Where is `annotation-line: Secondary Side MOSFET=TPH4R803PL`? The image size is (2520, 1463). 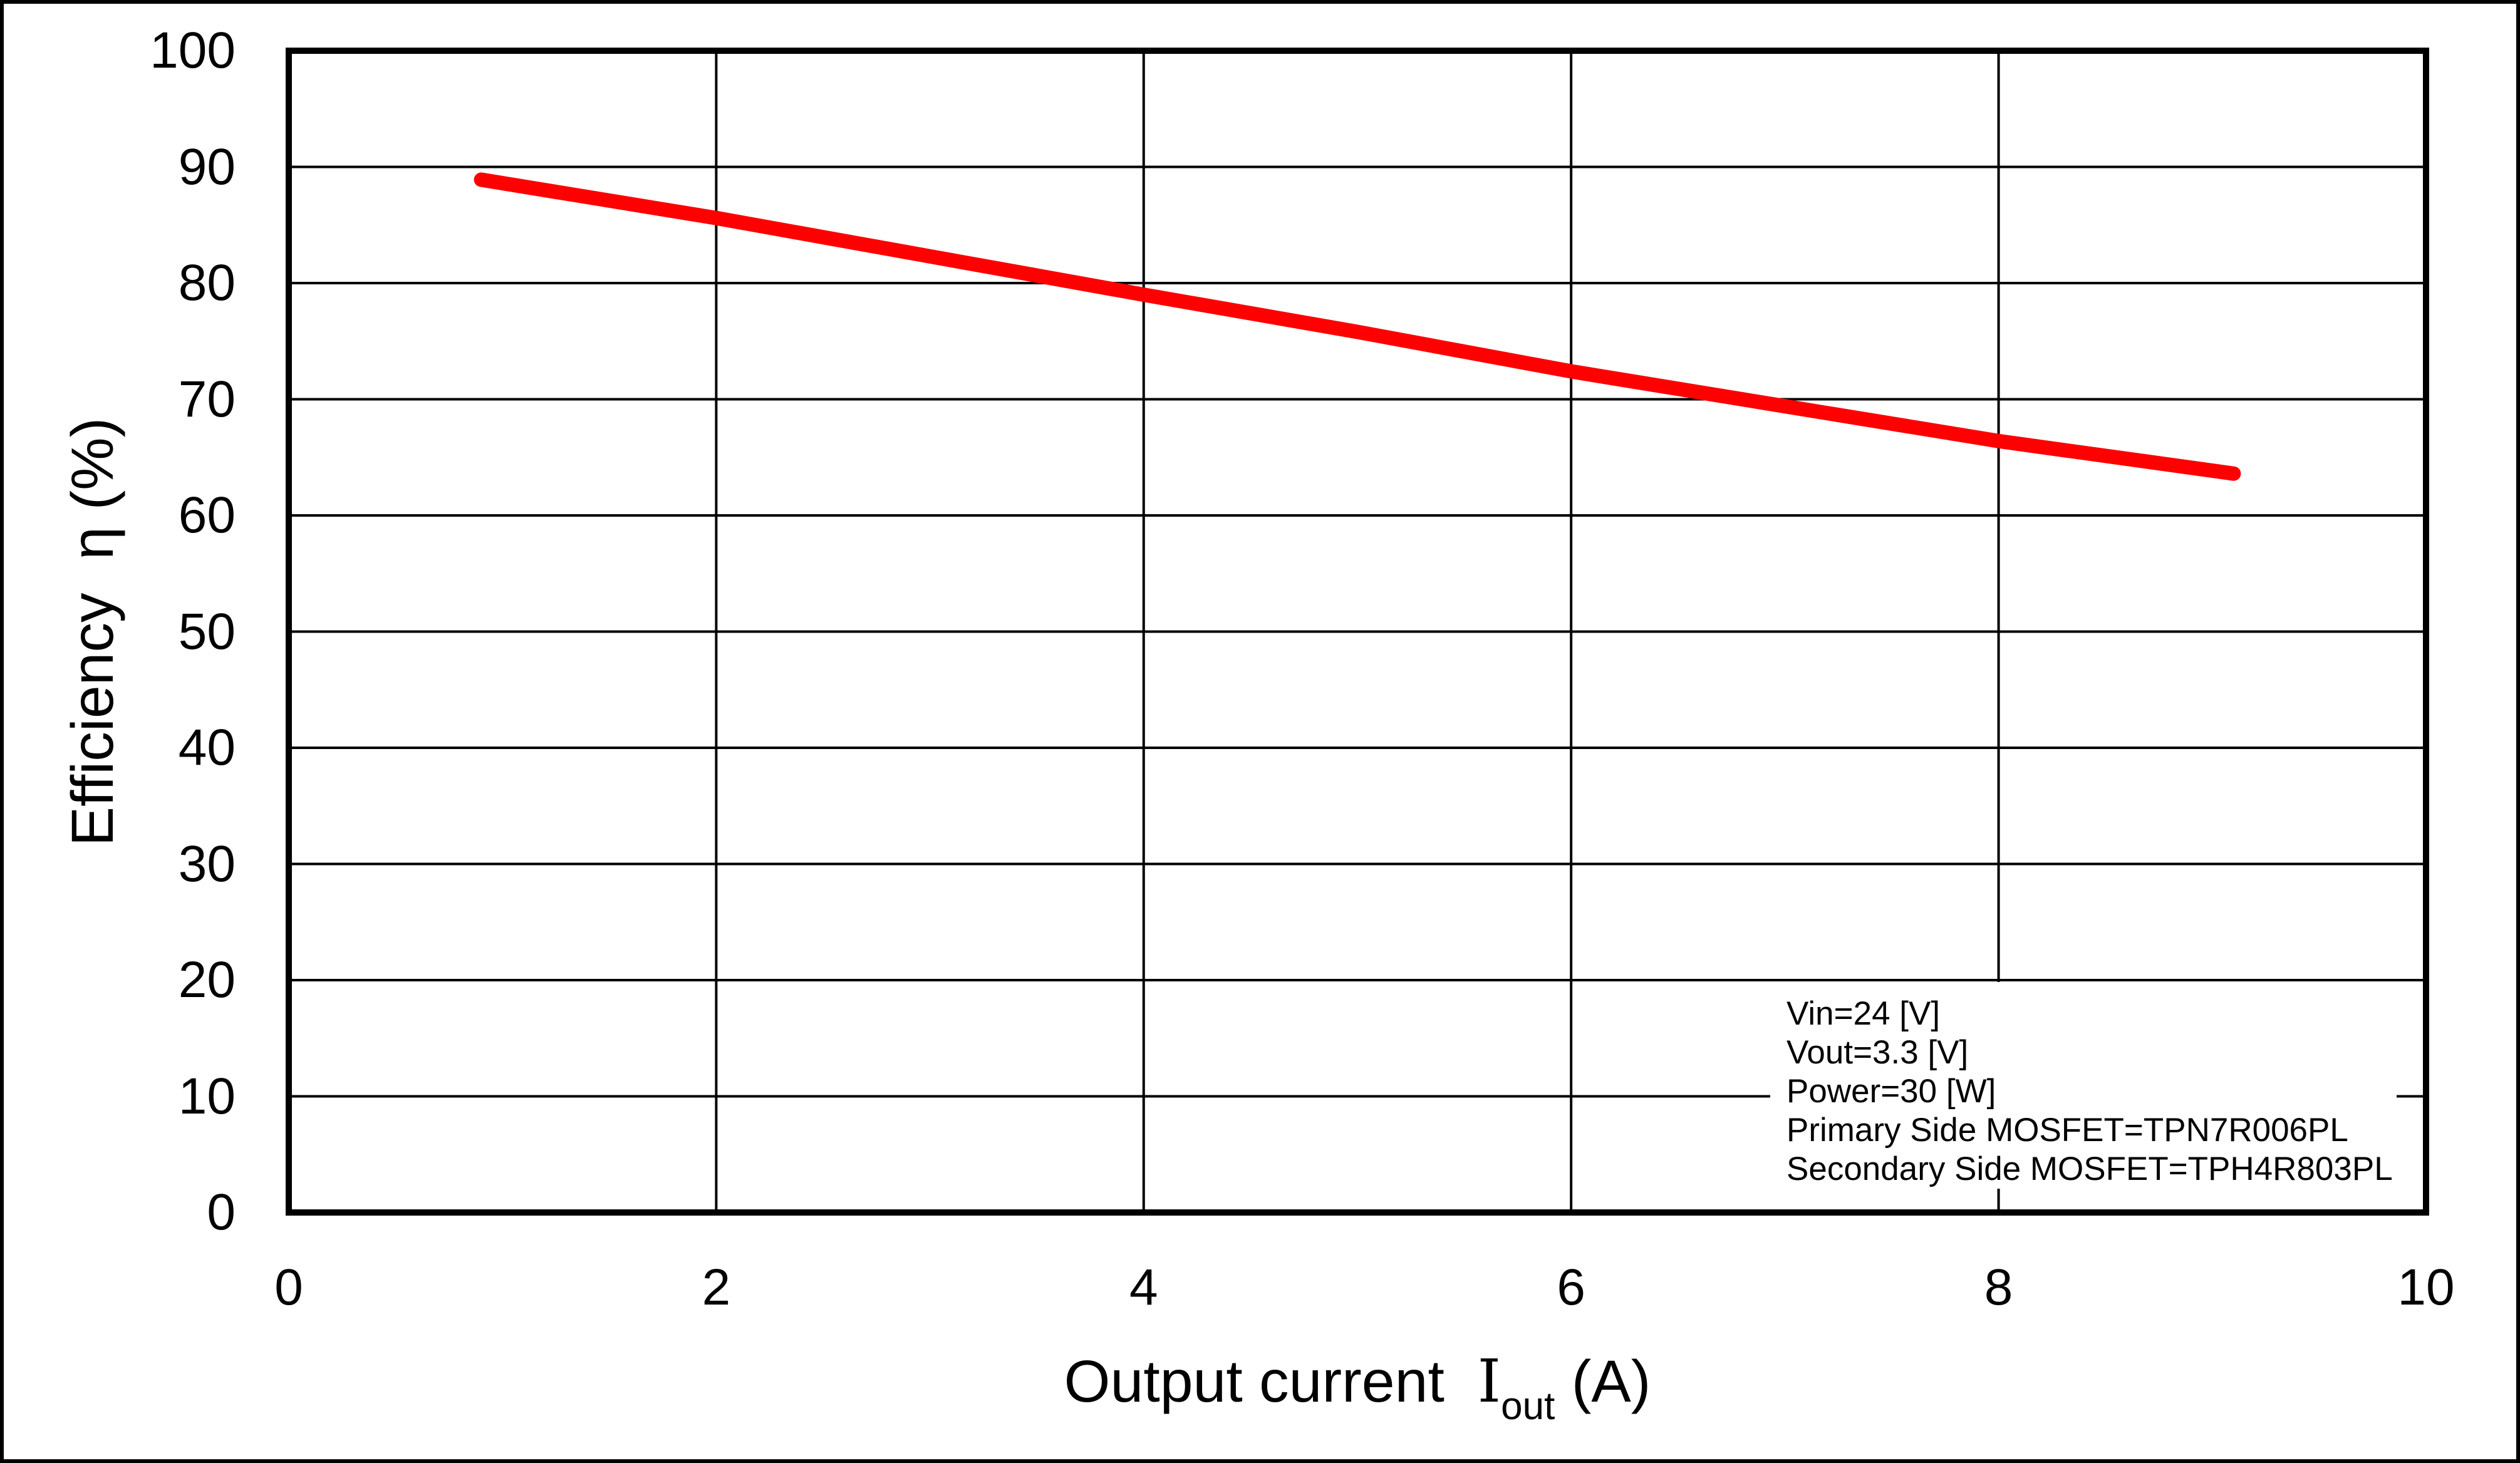 annotation-line: Secondary Side MOSFET=TPH4R803PL is located at coordinates (2089, 1168).